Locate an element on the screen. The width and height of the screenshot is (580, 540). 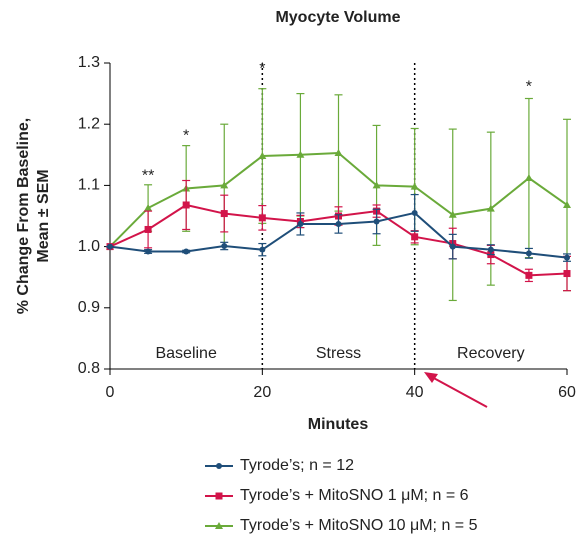
legend-label: Tyrode’s + MitoSNO 1 μM; n = 6 is located at coordinates (354, 495).